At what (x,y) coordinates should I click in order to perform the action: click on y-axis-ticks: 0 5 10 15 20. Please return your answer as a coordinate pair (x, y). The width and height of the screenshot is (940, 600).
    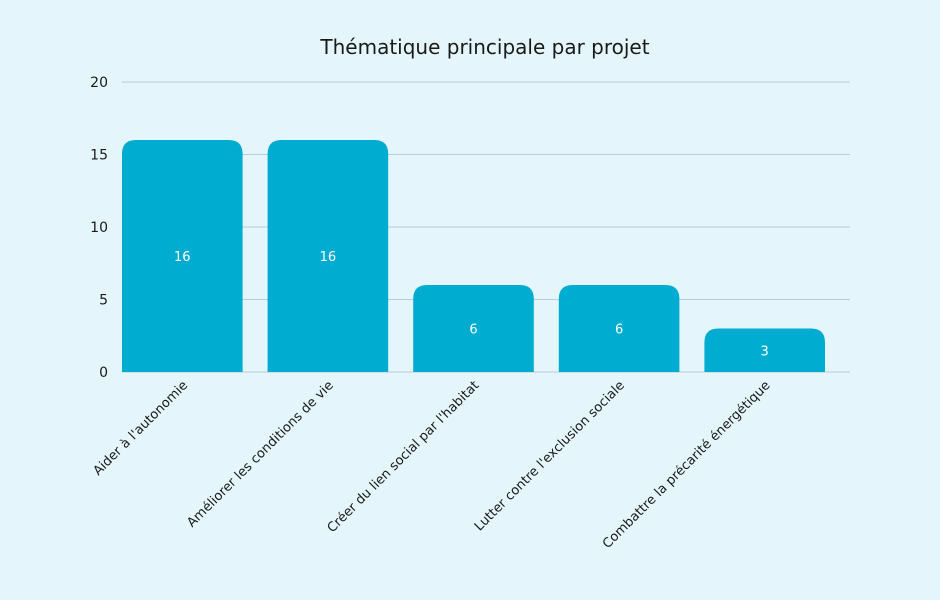
    Looking at the image, I should click on (99, 228).